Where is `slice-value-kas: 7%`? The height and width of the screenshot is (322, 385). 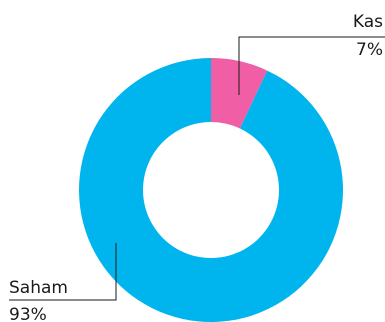
slice-value-kas: 7% is located at coordinates (369, 50).